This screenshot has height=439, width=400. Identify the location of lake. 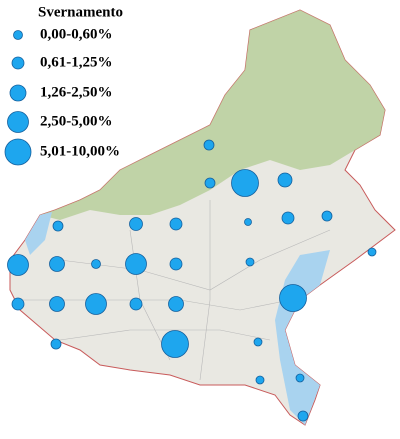
(38, 233).